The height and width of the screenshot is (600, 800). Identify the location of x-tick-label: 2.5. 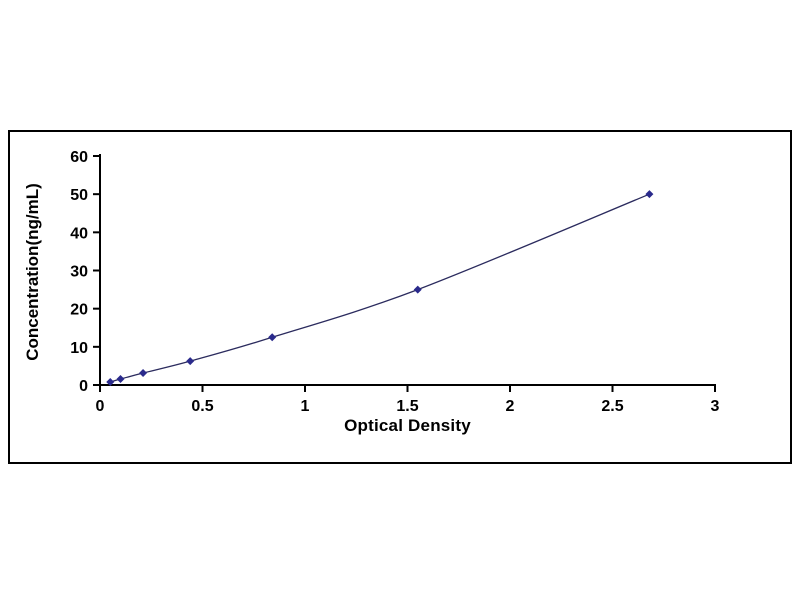
(612, 406).